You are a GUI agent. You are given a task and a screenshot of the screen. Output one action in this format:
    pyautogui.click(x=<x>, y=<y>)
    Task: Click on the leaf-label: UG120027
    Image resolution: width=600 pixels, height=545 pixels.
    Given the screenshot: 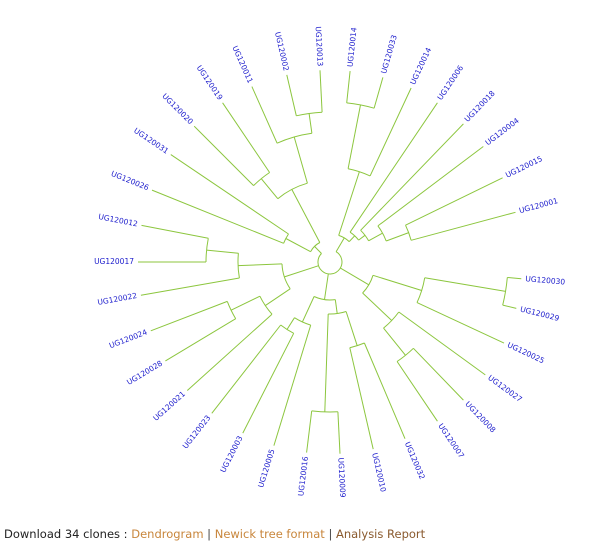 What is the action you would take?
    pyautogui.click(x=505, y=388)
    